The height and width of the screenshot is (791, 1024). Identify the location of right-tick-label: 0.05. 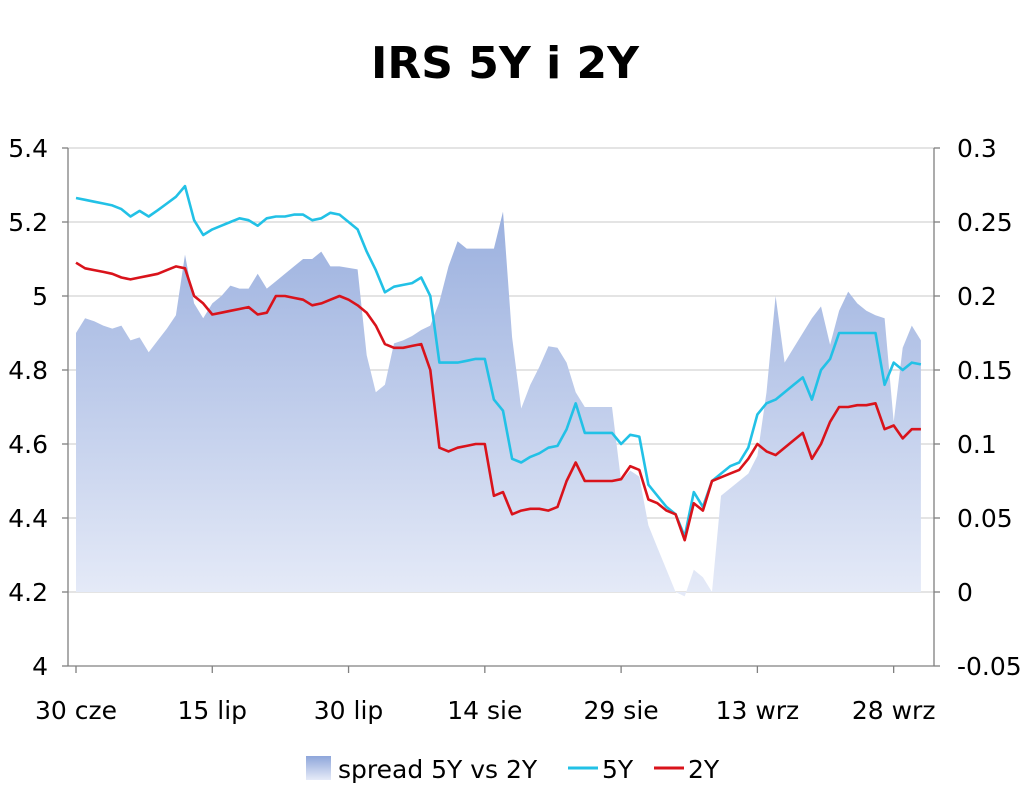
(985, 518).